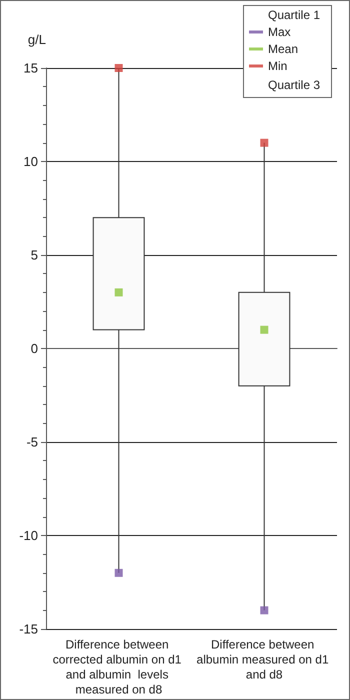 Image resolution: width=350 pixels, height=700 pixels. Describe the element at coordinates (31, 68) in the screenshot. I see `y-tick-label: 15` at that location.